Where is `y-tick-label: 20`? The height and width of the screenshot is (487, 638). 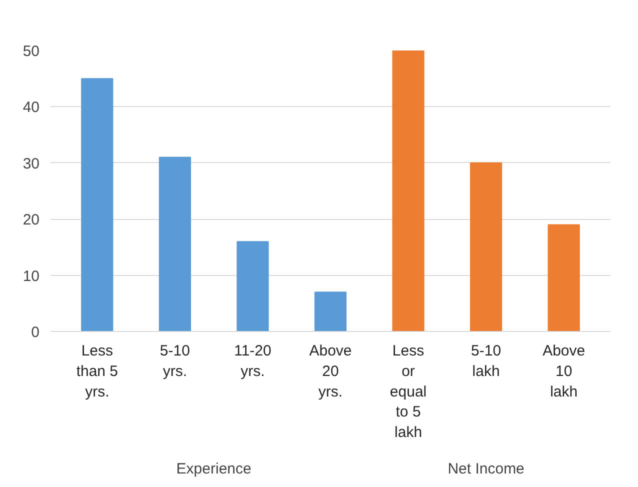 y-tick-label: 20 is located at coordinates (31, 220).